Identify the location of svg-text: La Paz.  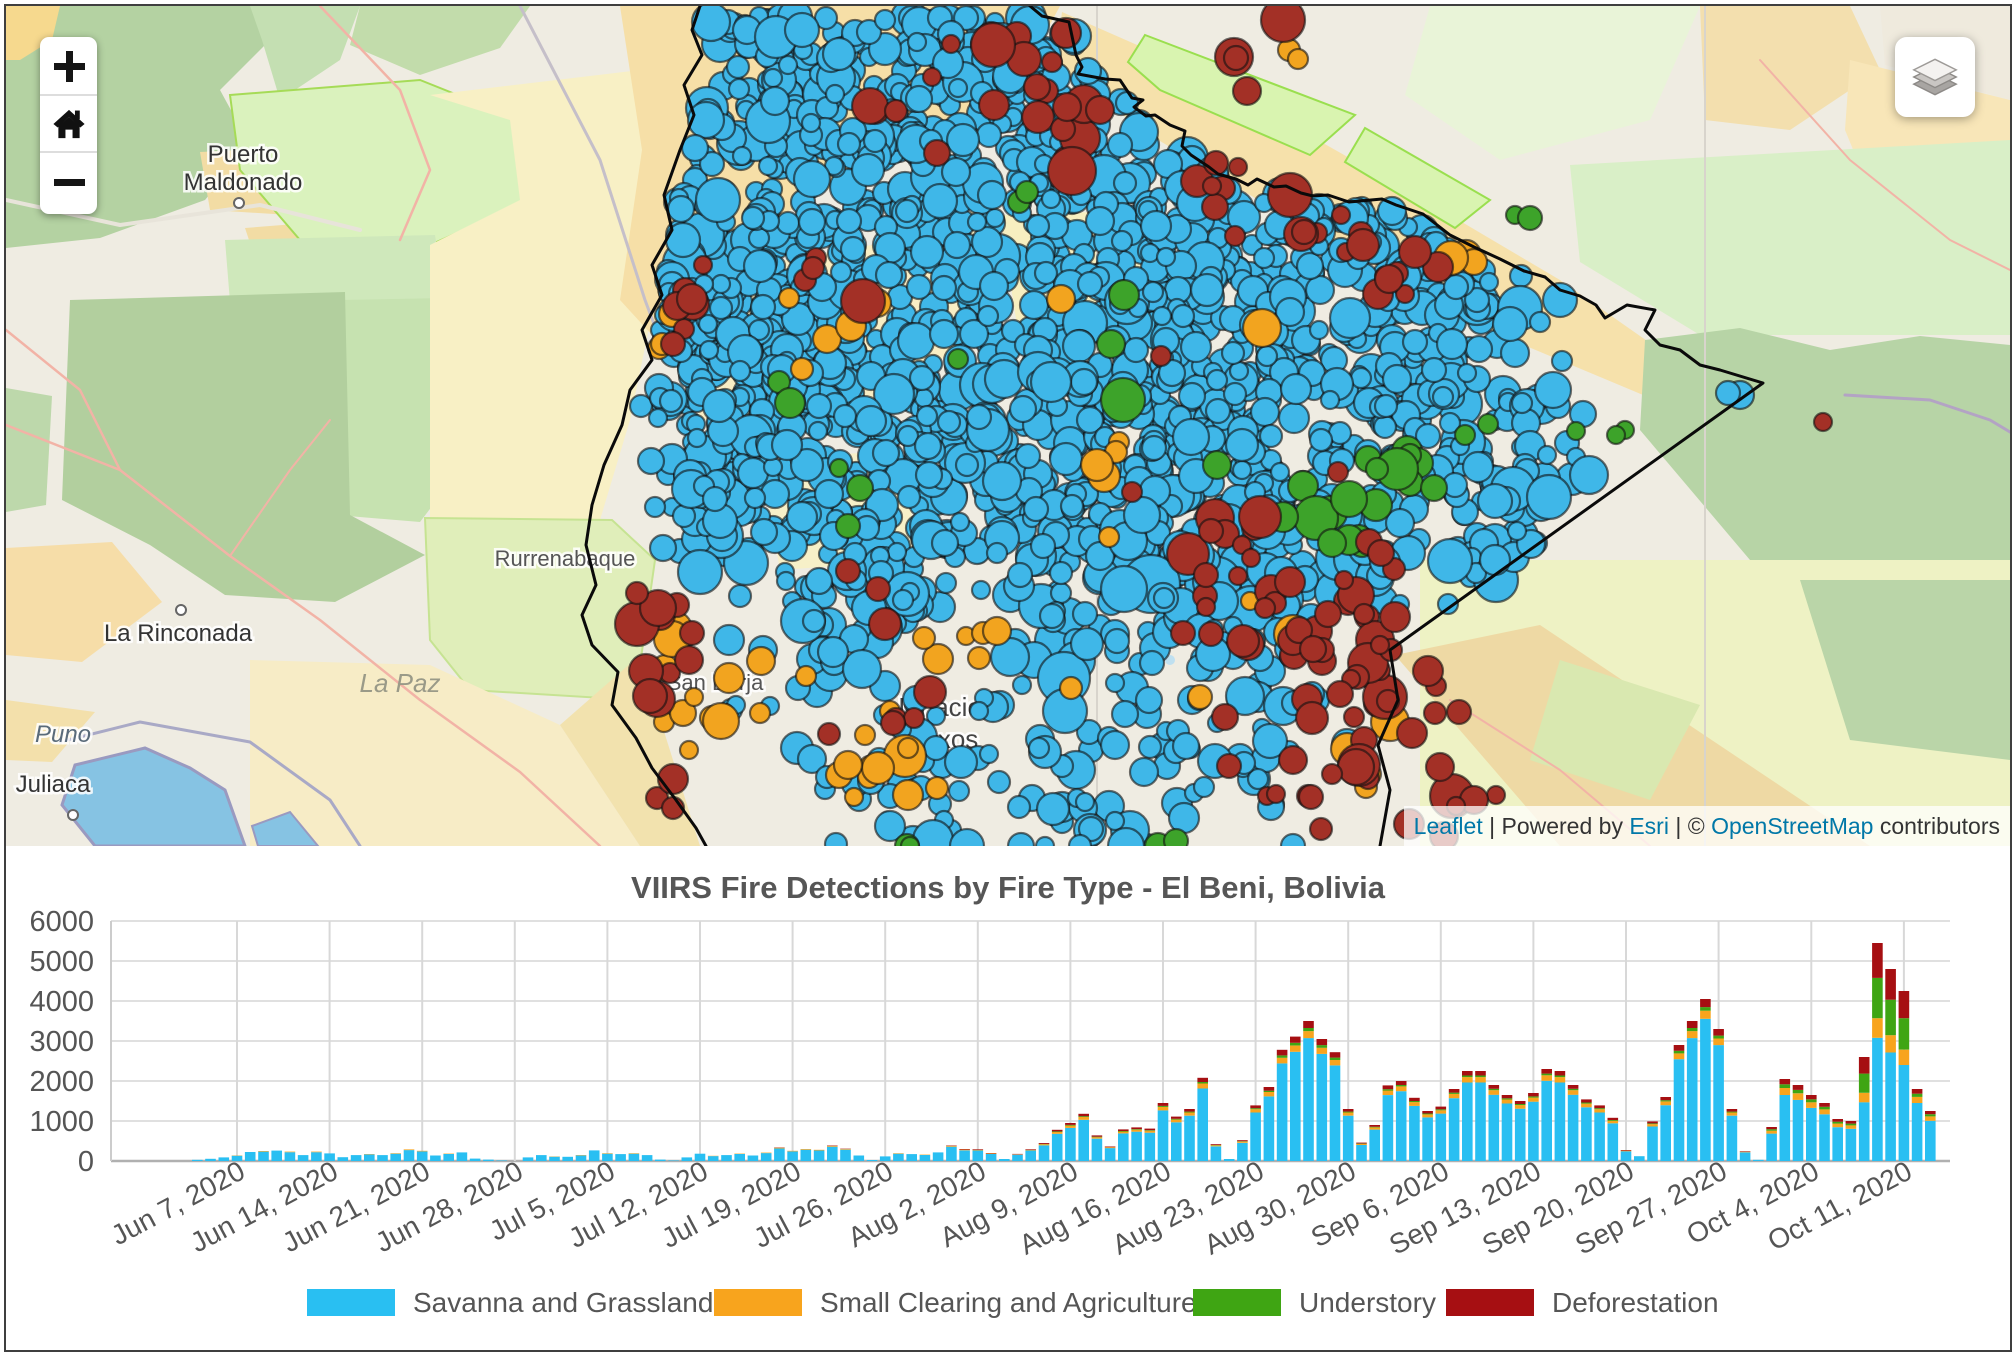
(400, 683).